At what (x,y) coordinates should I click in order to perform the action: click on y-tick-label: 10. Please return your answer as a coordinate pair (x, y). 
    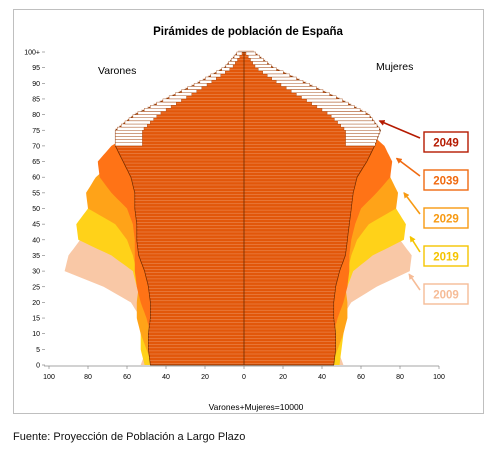
    Looking at the image, I should click on (36, 334).